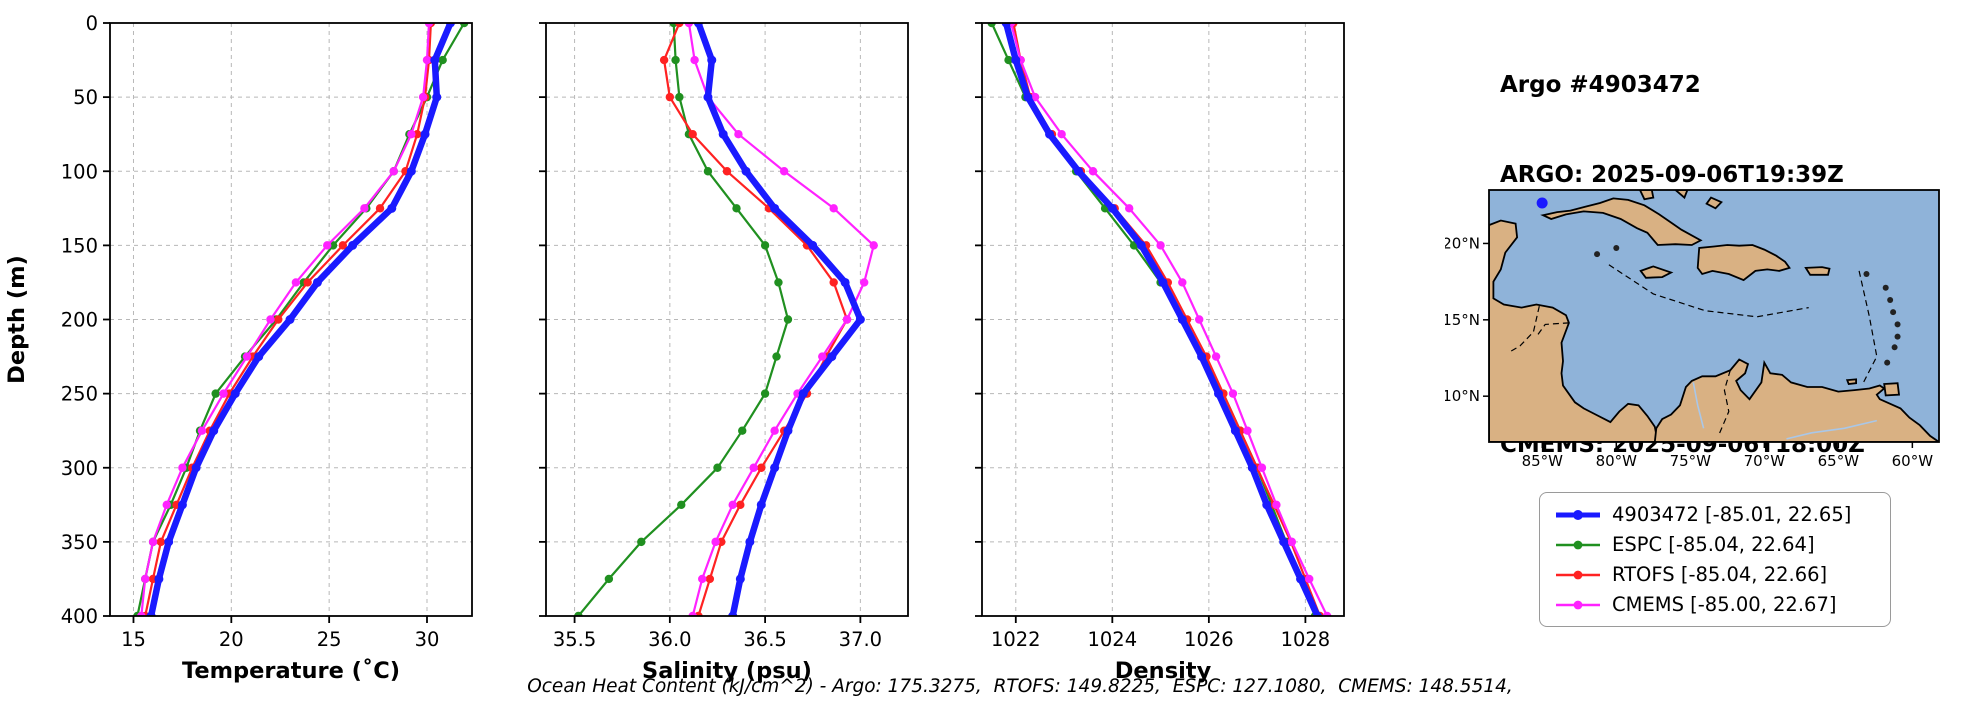 The width and height of the screenshot is (1967, 712). Describe the element at coordinates (1713, 544) in the screenshot. I see `legend-item-label: ESPC [-85.04, 22.64]` at that location.